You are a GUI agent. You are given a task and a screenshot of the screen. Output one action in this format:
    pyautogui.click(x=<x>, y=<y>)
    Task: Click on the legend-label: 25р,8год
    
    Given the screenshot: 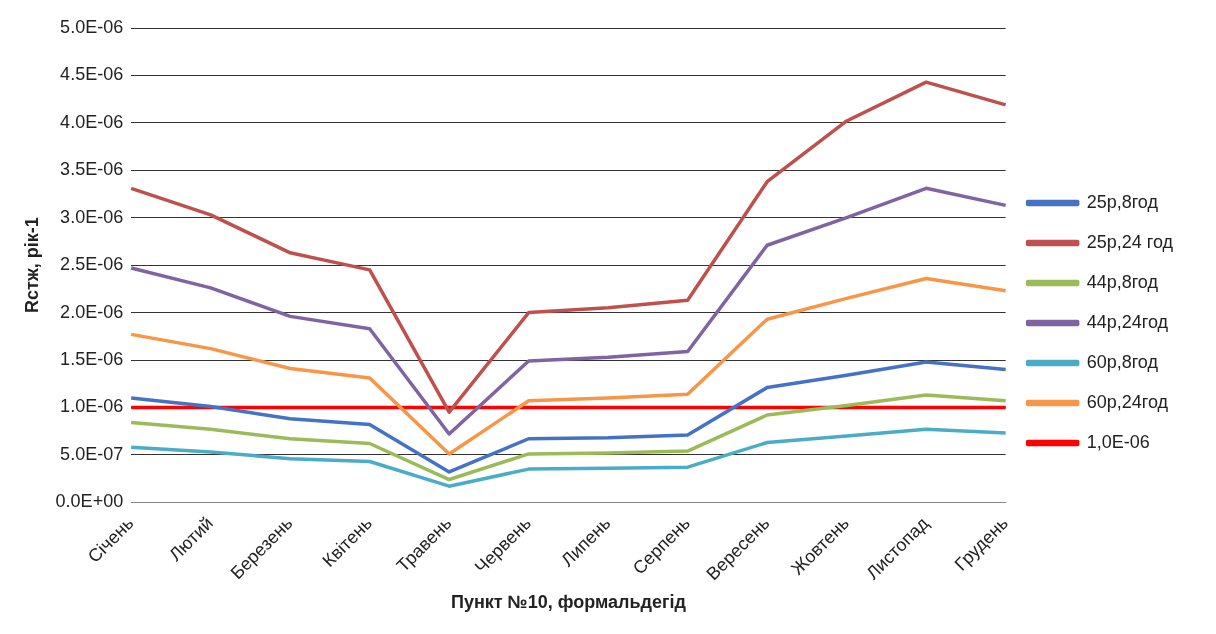 What is the action you would take?
    pyautogui.click(x=1122, y=201)
    